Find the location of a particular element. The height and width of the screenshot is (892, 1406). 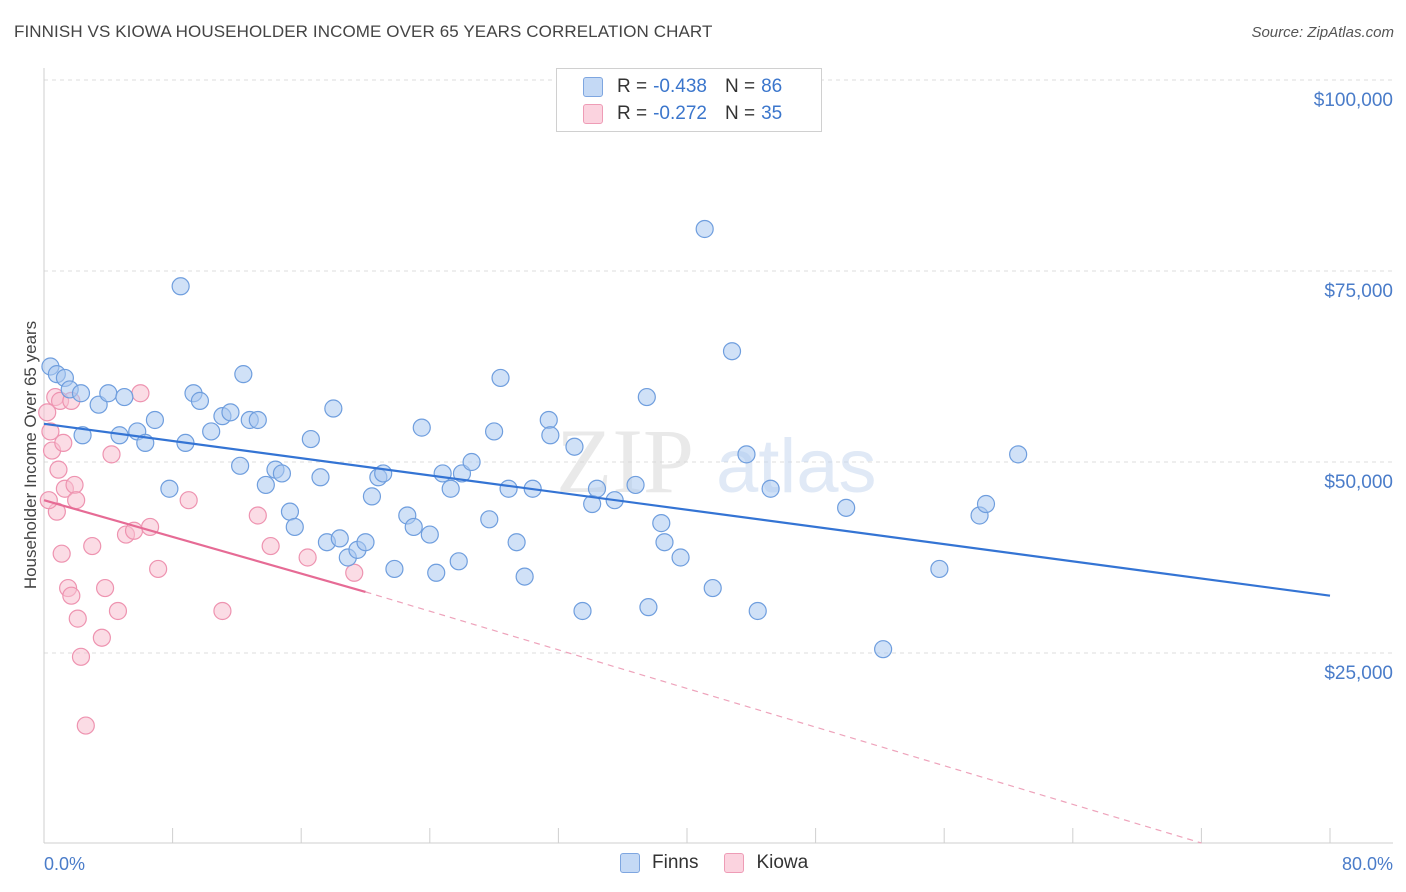

legend-swatch-kiowa is located at coordinates (593, 114).